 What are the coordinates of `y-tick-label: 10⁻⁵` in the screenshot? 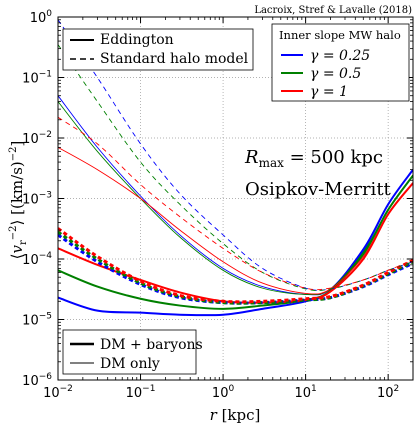 It's located at (37, 320).